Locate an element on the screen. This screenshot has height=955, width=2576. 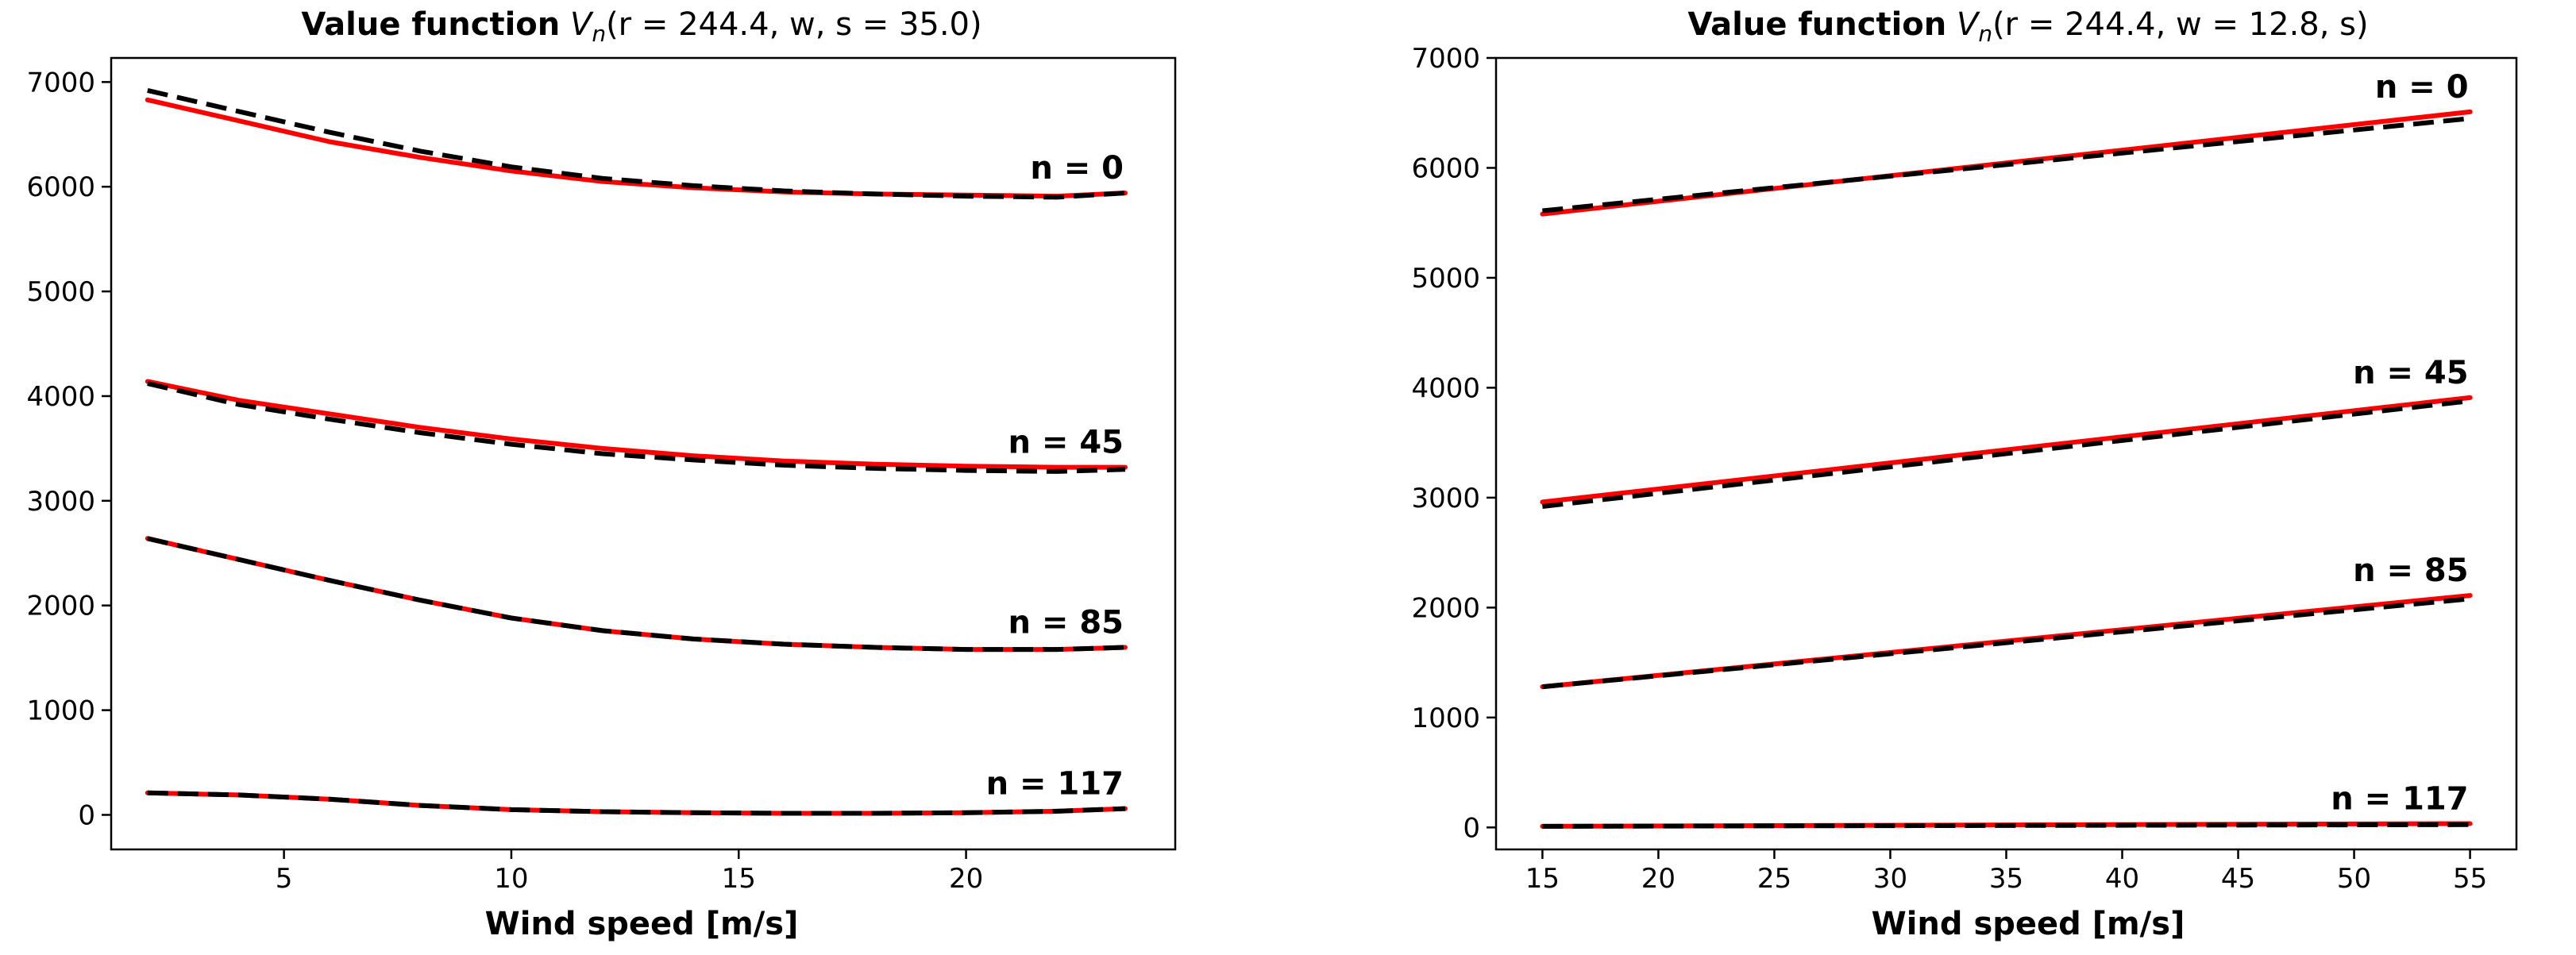
left-series-label: n = 117 is located at coordinates (1055, 785).